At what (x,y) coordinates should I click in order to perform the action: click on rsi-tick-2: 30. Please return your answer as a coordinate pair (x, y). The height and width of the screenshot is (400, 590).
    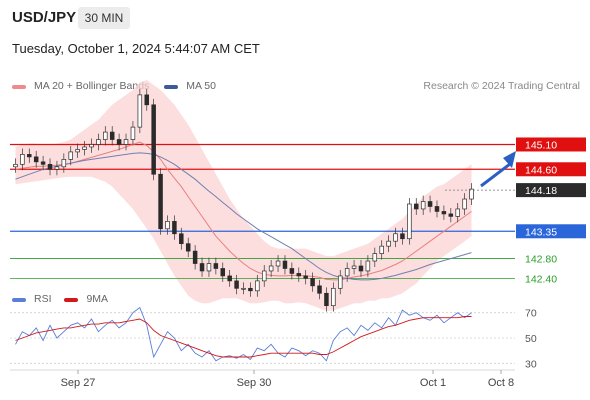
    Looking at the image, I should click on (531, 364).